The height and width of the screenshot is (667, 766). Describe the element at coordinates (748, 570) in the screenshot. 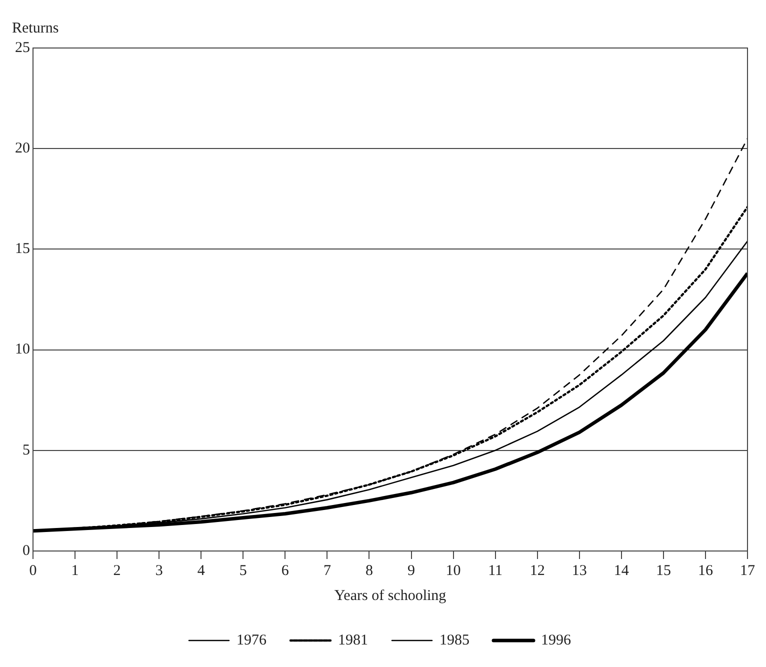

I see `x-tick-label: 17` at that location.